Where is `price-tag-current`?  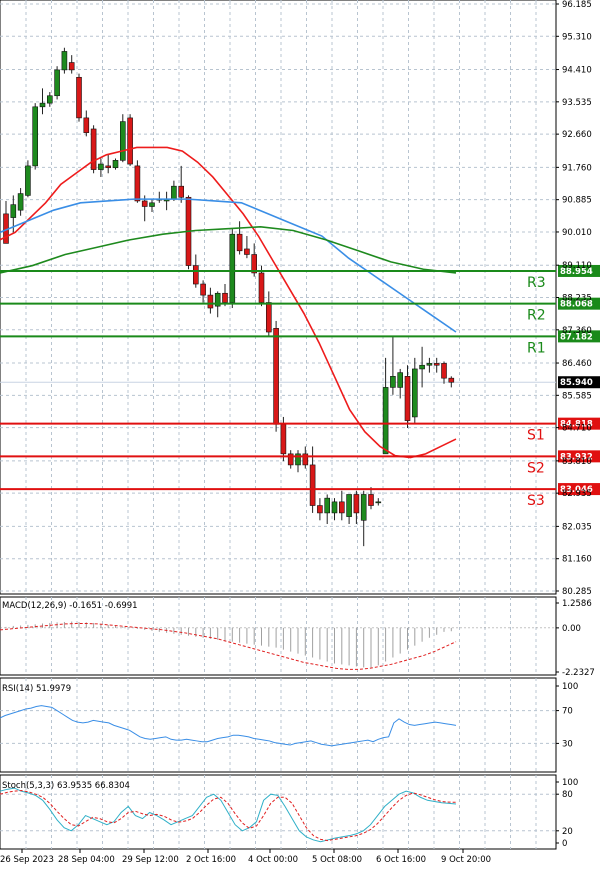
price-tag-current is located at coordinates (579, 382).